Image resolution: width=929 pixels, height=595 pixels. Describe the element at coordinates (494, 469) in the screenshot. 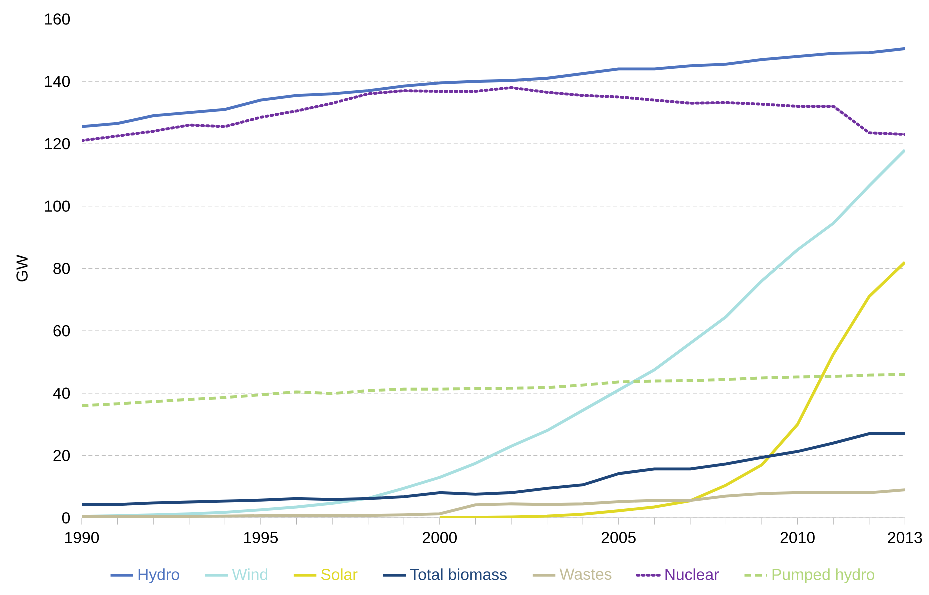

I see `line-series` at that location.